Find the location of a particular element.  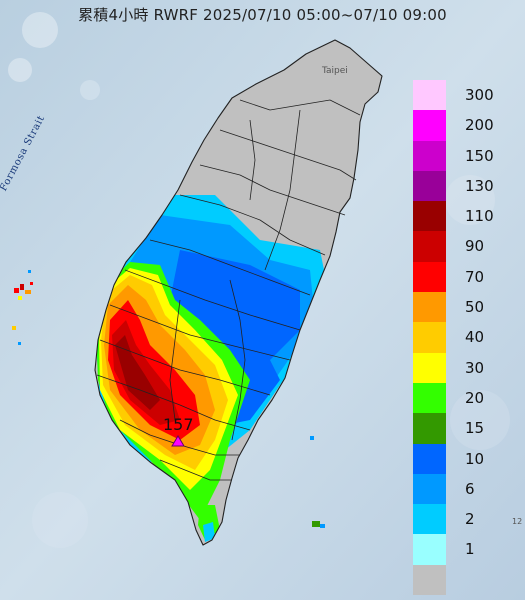

legend-label: 150 is located at coordinates (479, 155).